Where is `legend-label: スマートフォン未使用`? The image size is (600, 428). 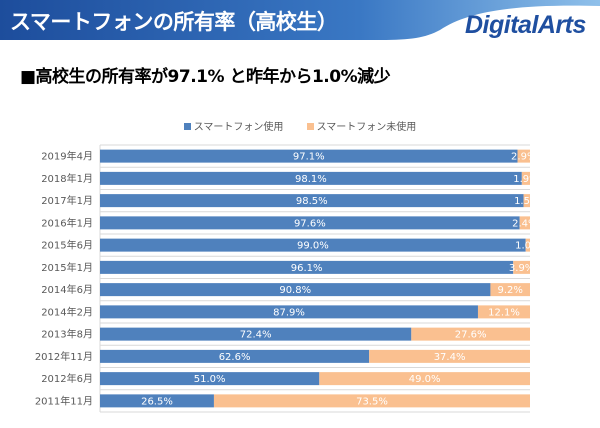 legend-label: スマートフォン未使用 is located at coordinates (366, 127).